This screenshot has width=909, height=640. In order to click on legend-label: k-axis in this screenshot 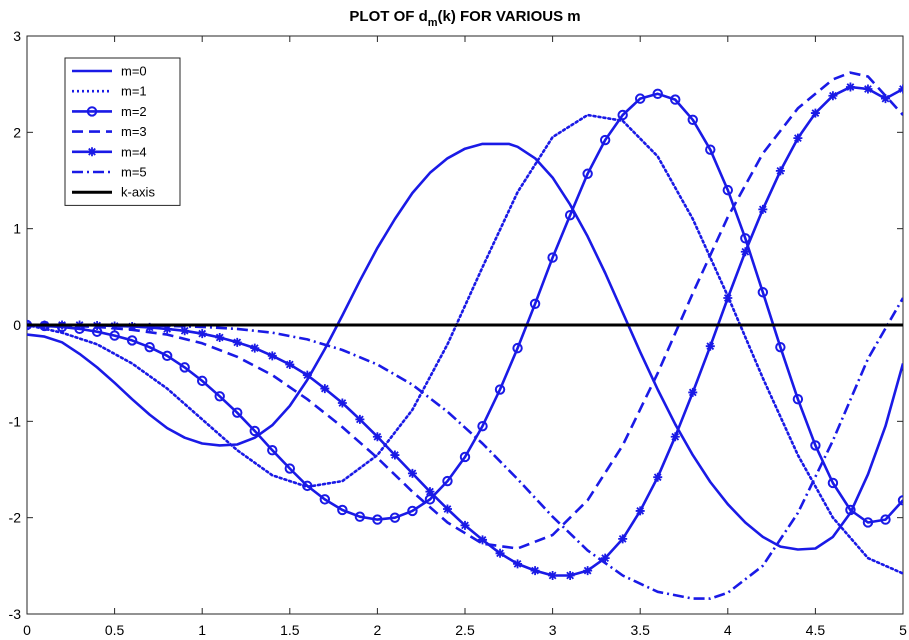, I will do `click(138, 192)`.